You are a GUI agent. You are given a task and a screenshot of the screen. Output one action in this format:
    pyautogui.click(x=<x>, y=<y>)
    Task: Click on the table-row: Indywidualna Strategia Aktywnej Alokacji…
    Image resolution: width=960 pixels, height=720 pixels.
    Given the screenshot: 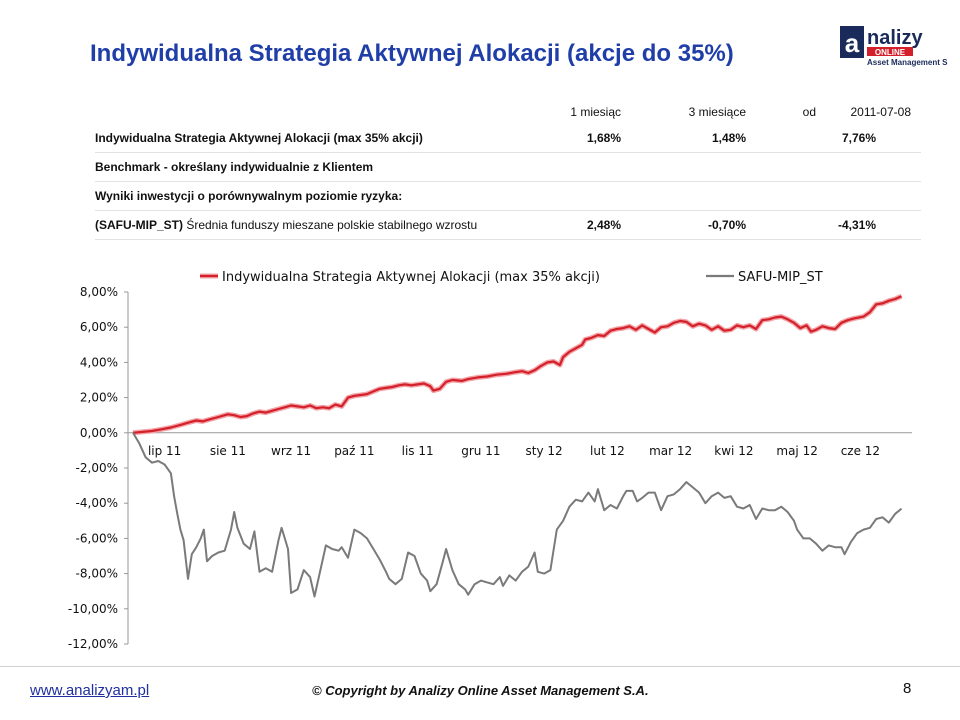 What is the action you would take?
    pyautogui.click(x=508, y=138)
    